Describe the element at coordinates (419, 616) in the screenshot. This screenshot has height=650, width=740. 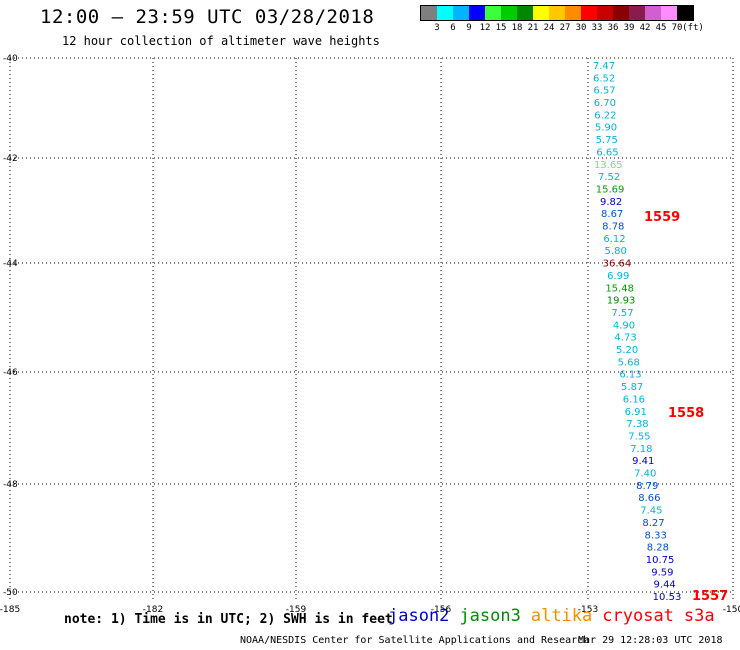
I see `satellite-jason2: jason2` at that location.